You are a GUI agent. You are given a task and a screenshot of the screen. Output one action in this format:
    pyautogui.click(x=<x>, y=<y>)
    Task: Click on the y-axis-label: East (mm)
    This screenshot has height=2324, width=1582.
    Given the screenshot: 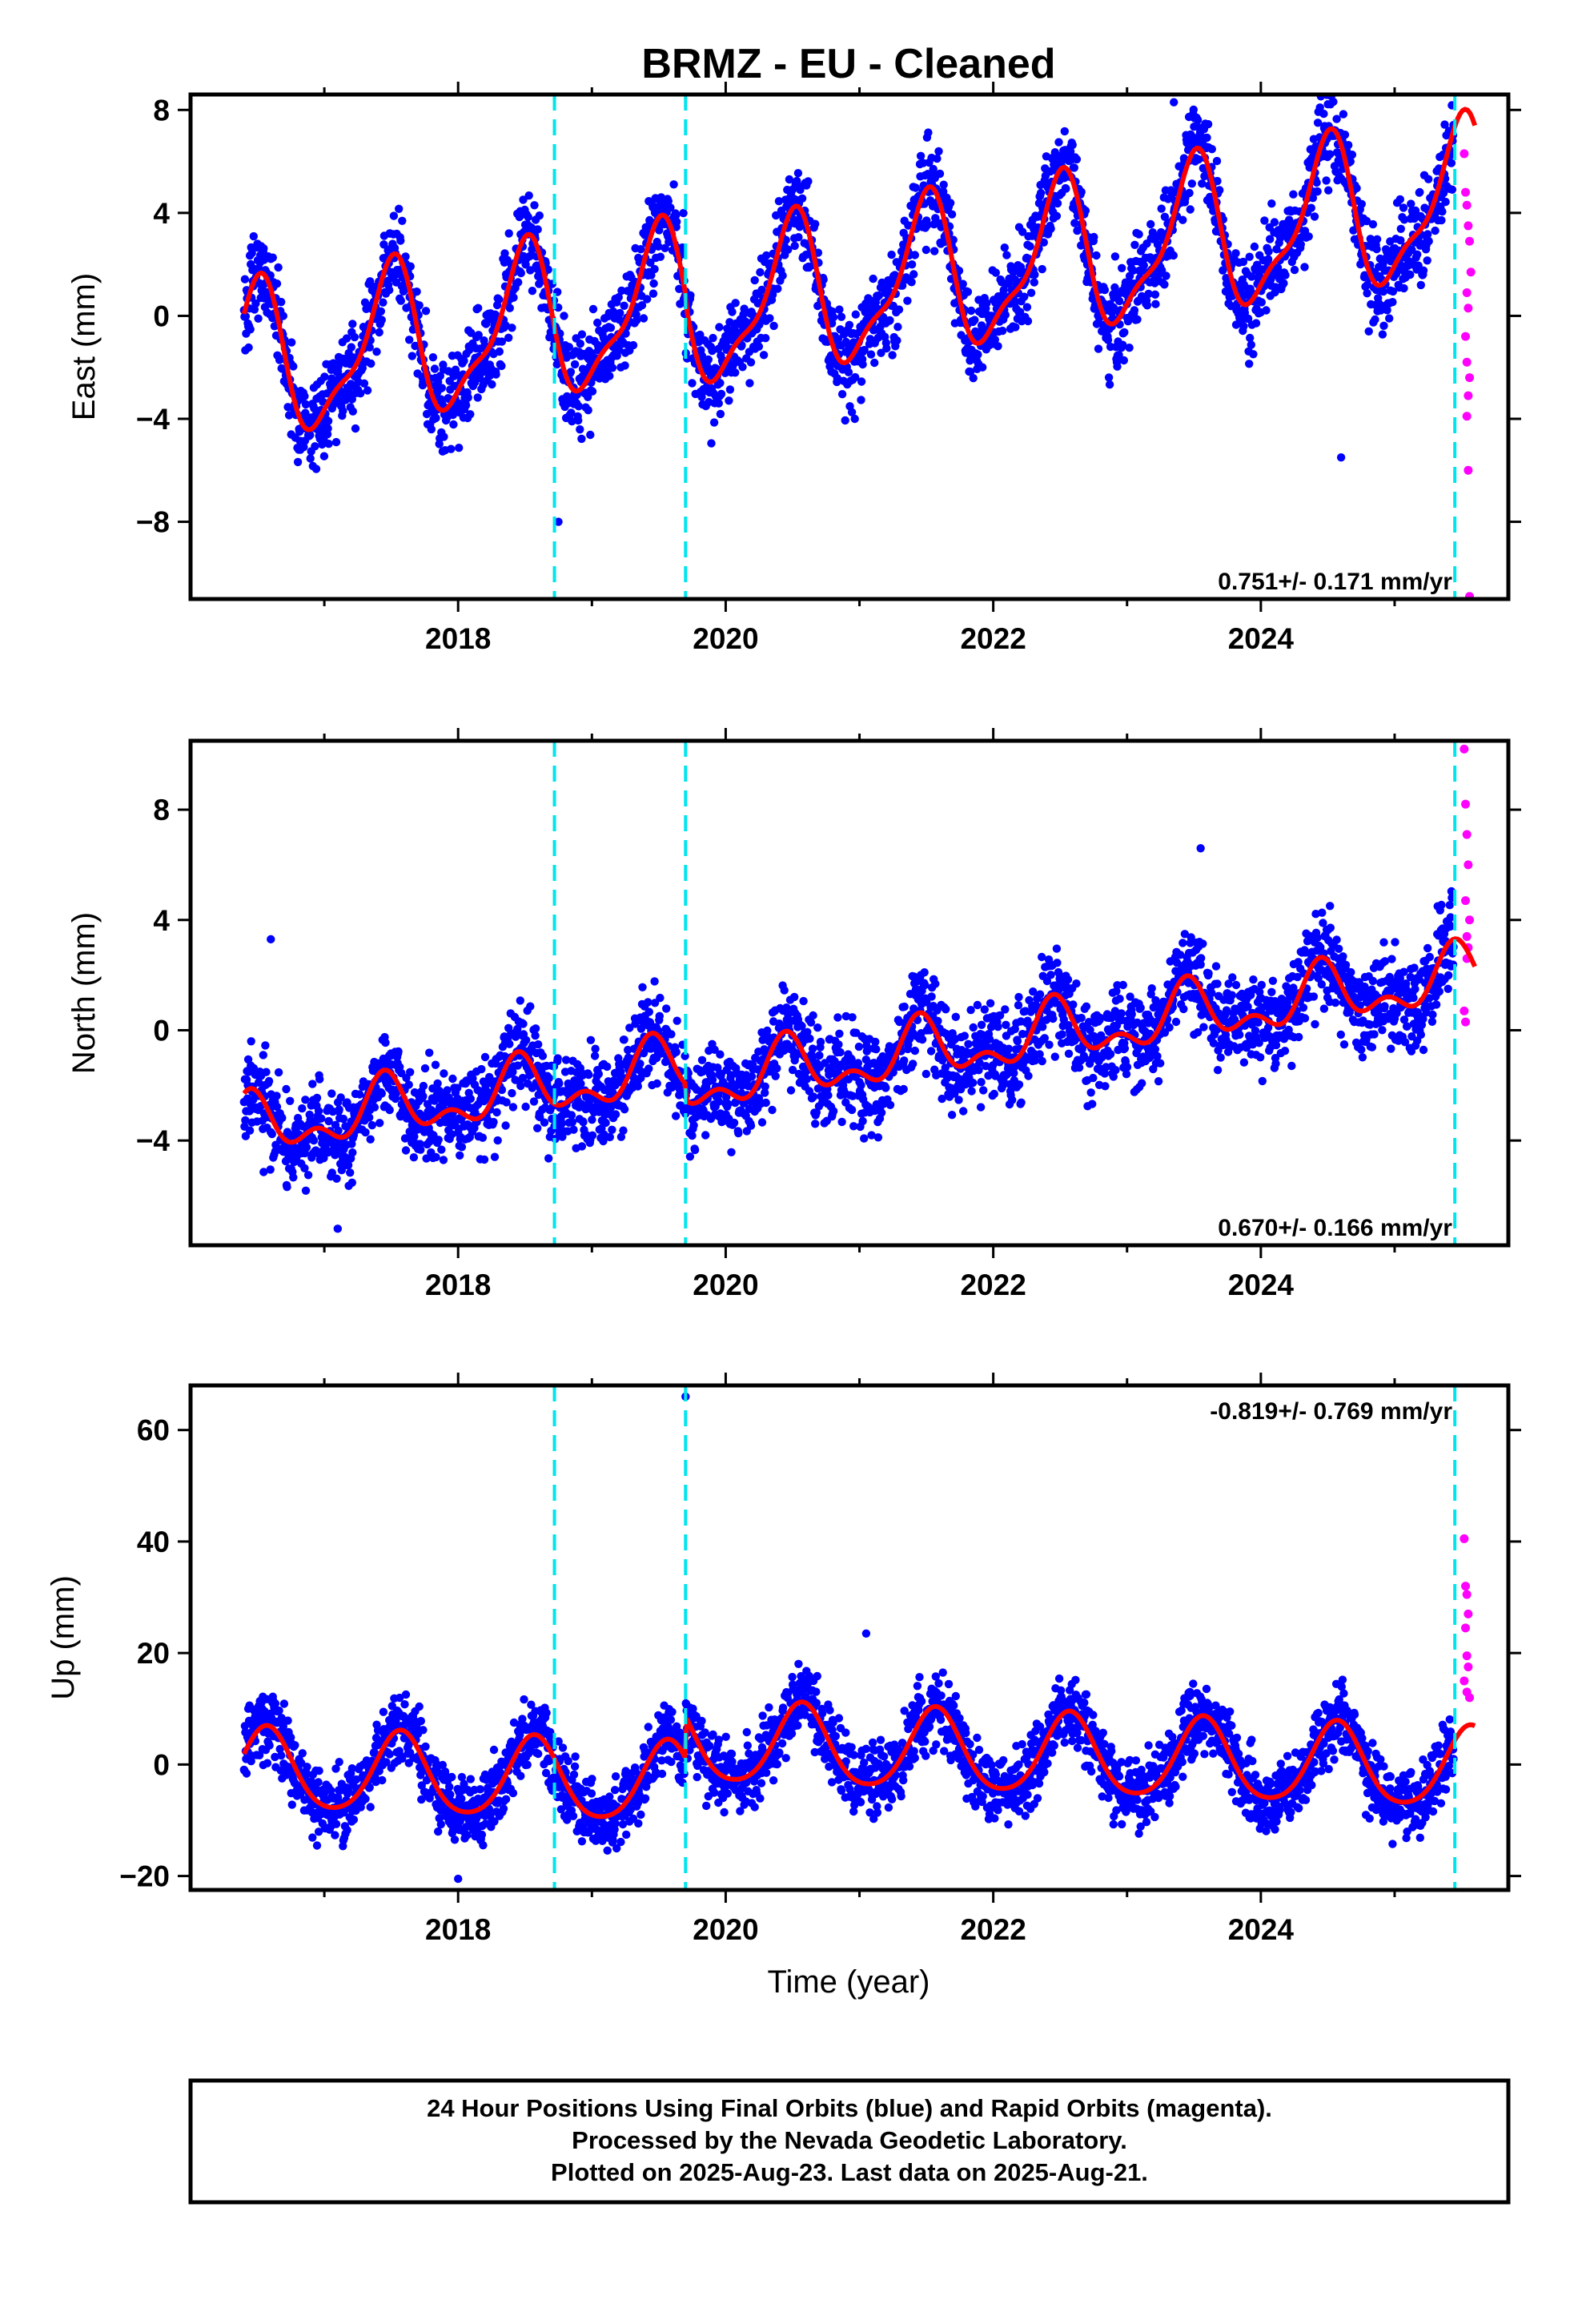 What is the action you would take?
    pyautogui.click(x=84, y=346)
    